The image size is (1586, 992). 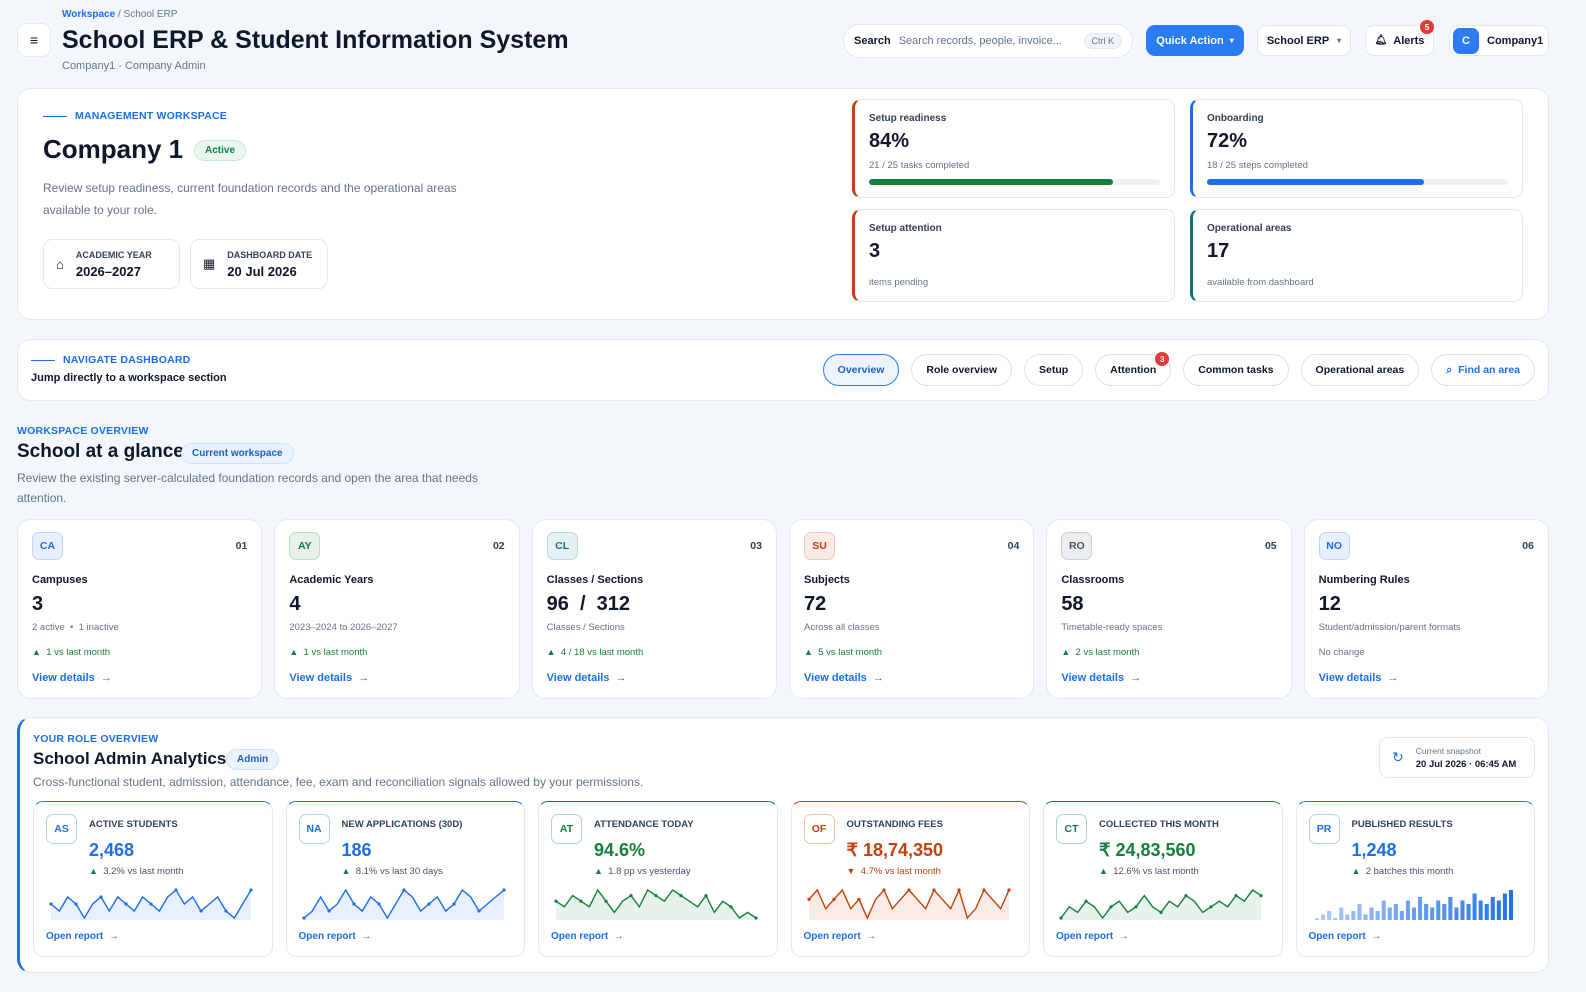 I want to click on nav-tab-label: Overview, so click(x=861, y=370).